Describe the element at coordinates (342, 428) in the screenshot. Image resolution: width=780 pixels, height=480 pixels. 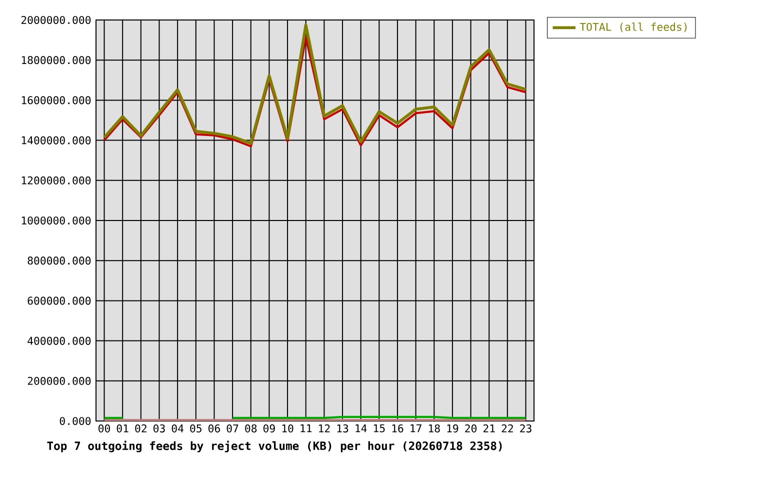
I see `x-tick-label: 13` at that location.